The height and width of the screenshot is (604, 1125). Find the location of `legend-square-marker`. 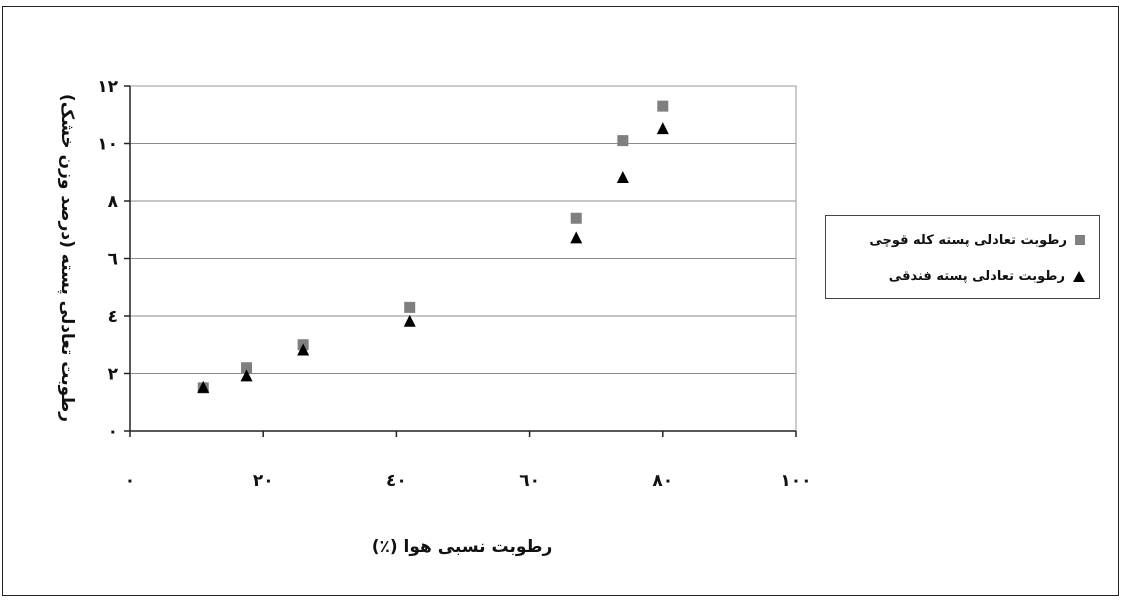

legend-square-marker is located at coordinates (1080, 240).